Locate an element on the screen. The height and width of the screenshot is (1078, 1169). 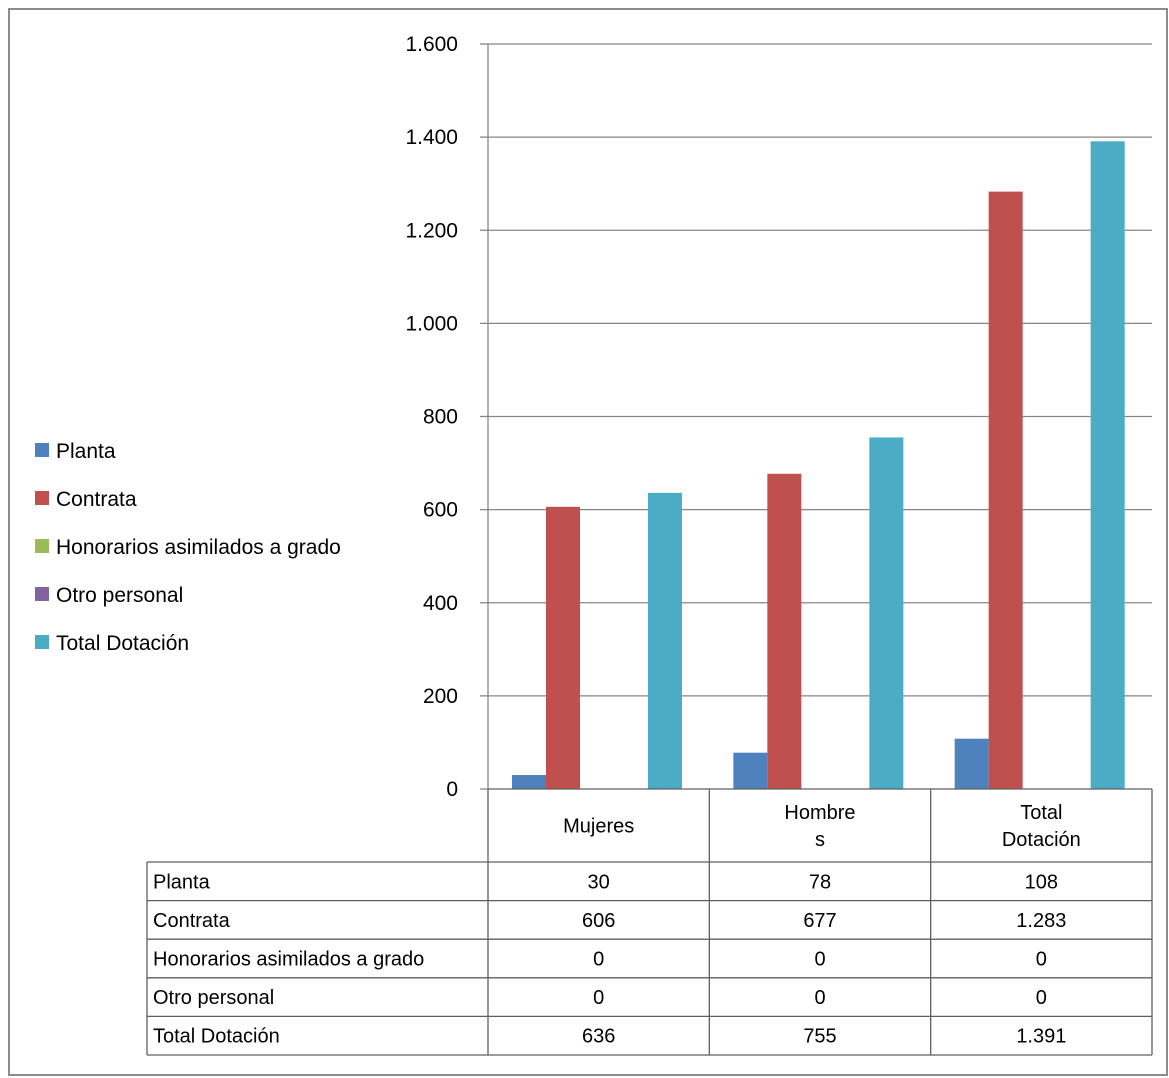
table-row-label: Honorarios asimilados a grado is located at coordinates (288, 960).